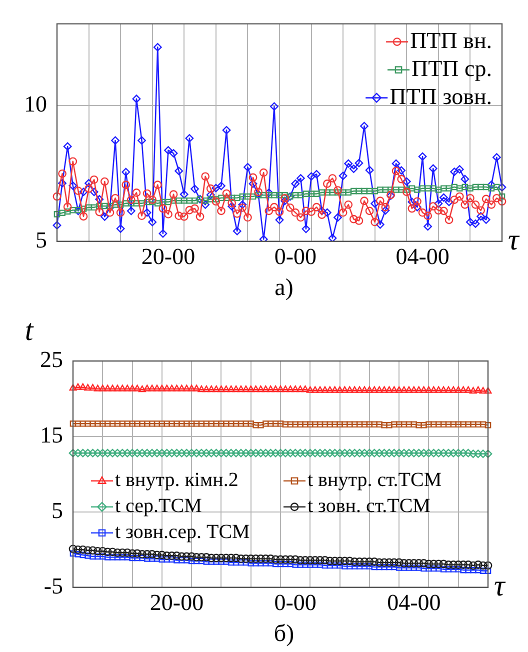 This screenshot has width=528, height=652. I want to click on legend-label: ПТП зовн., so click(441, 96).